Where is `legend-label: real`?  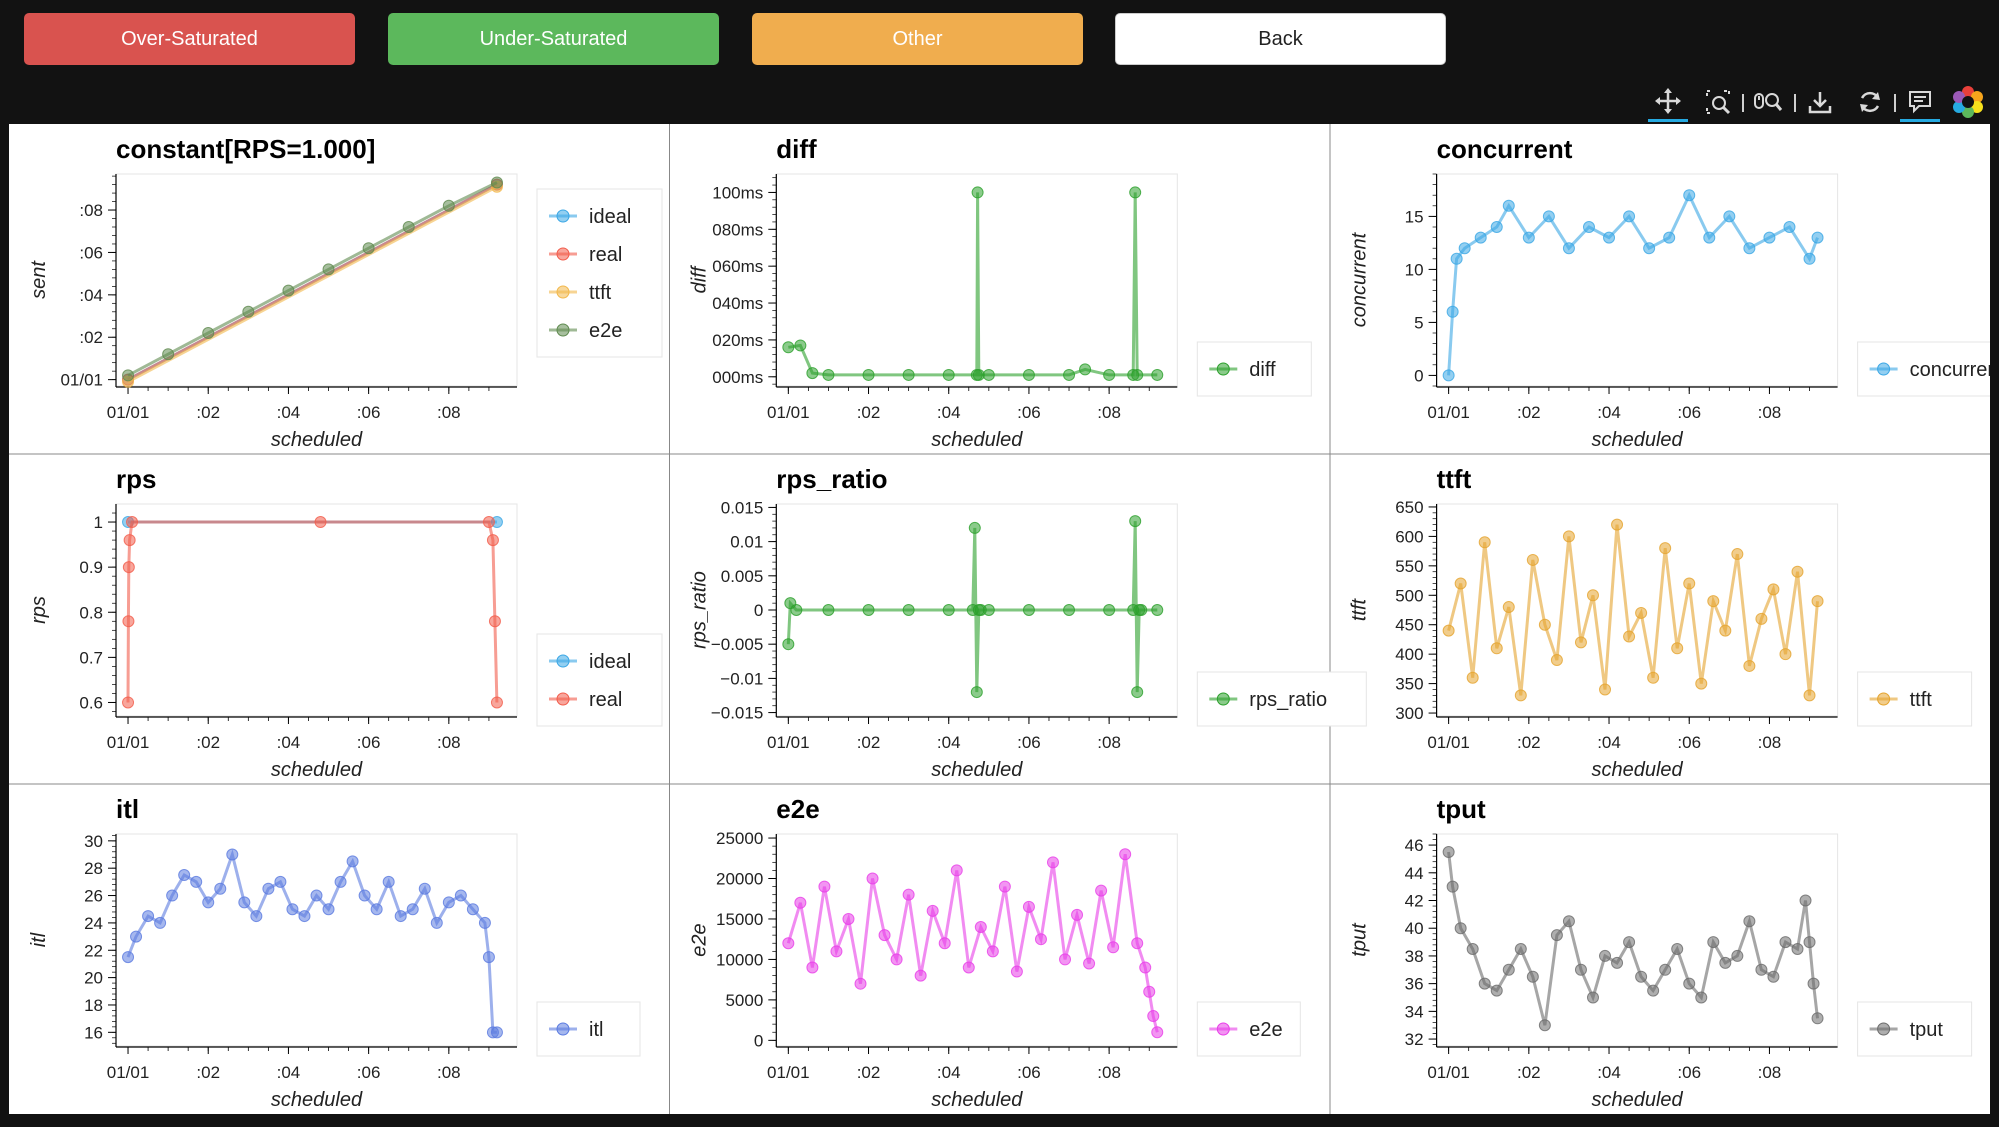
legend-label: real is located at coordinates (605, 255).